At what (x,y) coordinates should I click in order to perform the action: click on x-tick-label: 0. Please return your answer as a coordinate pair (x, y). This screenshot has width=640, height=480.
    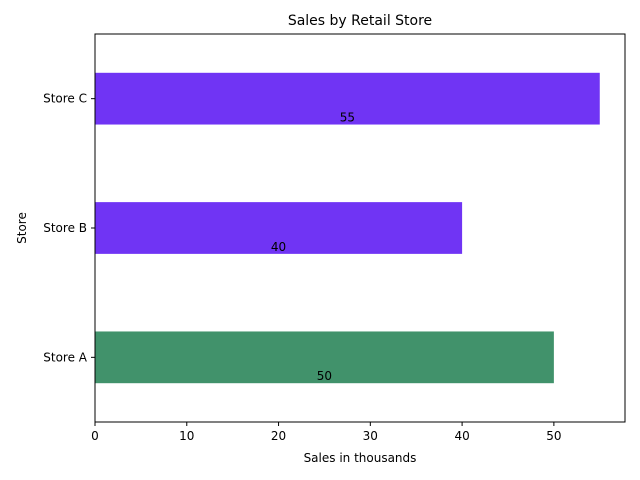
    Looking at the image, I should click on (95, 436).